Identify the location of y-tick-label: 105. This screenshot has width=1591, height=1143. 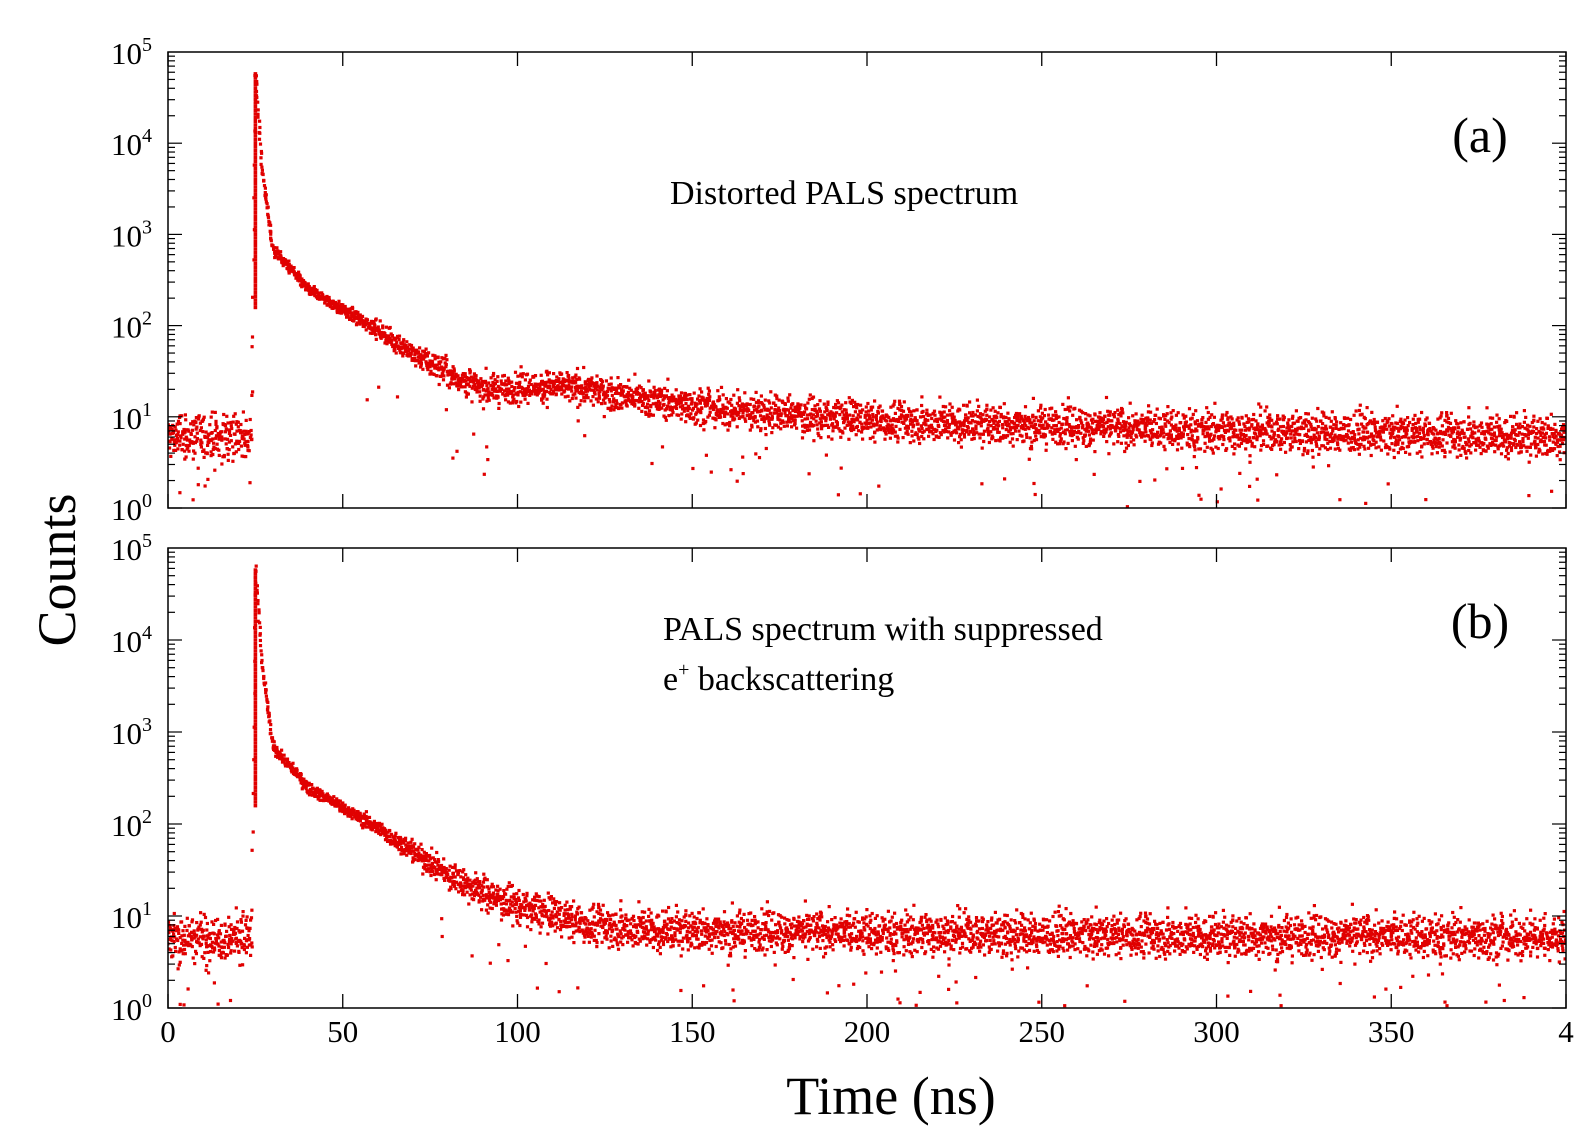
(131, 52).